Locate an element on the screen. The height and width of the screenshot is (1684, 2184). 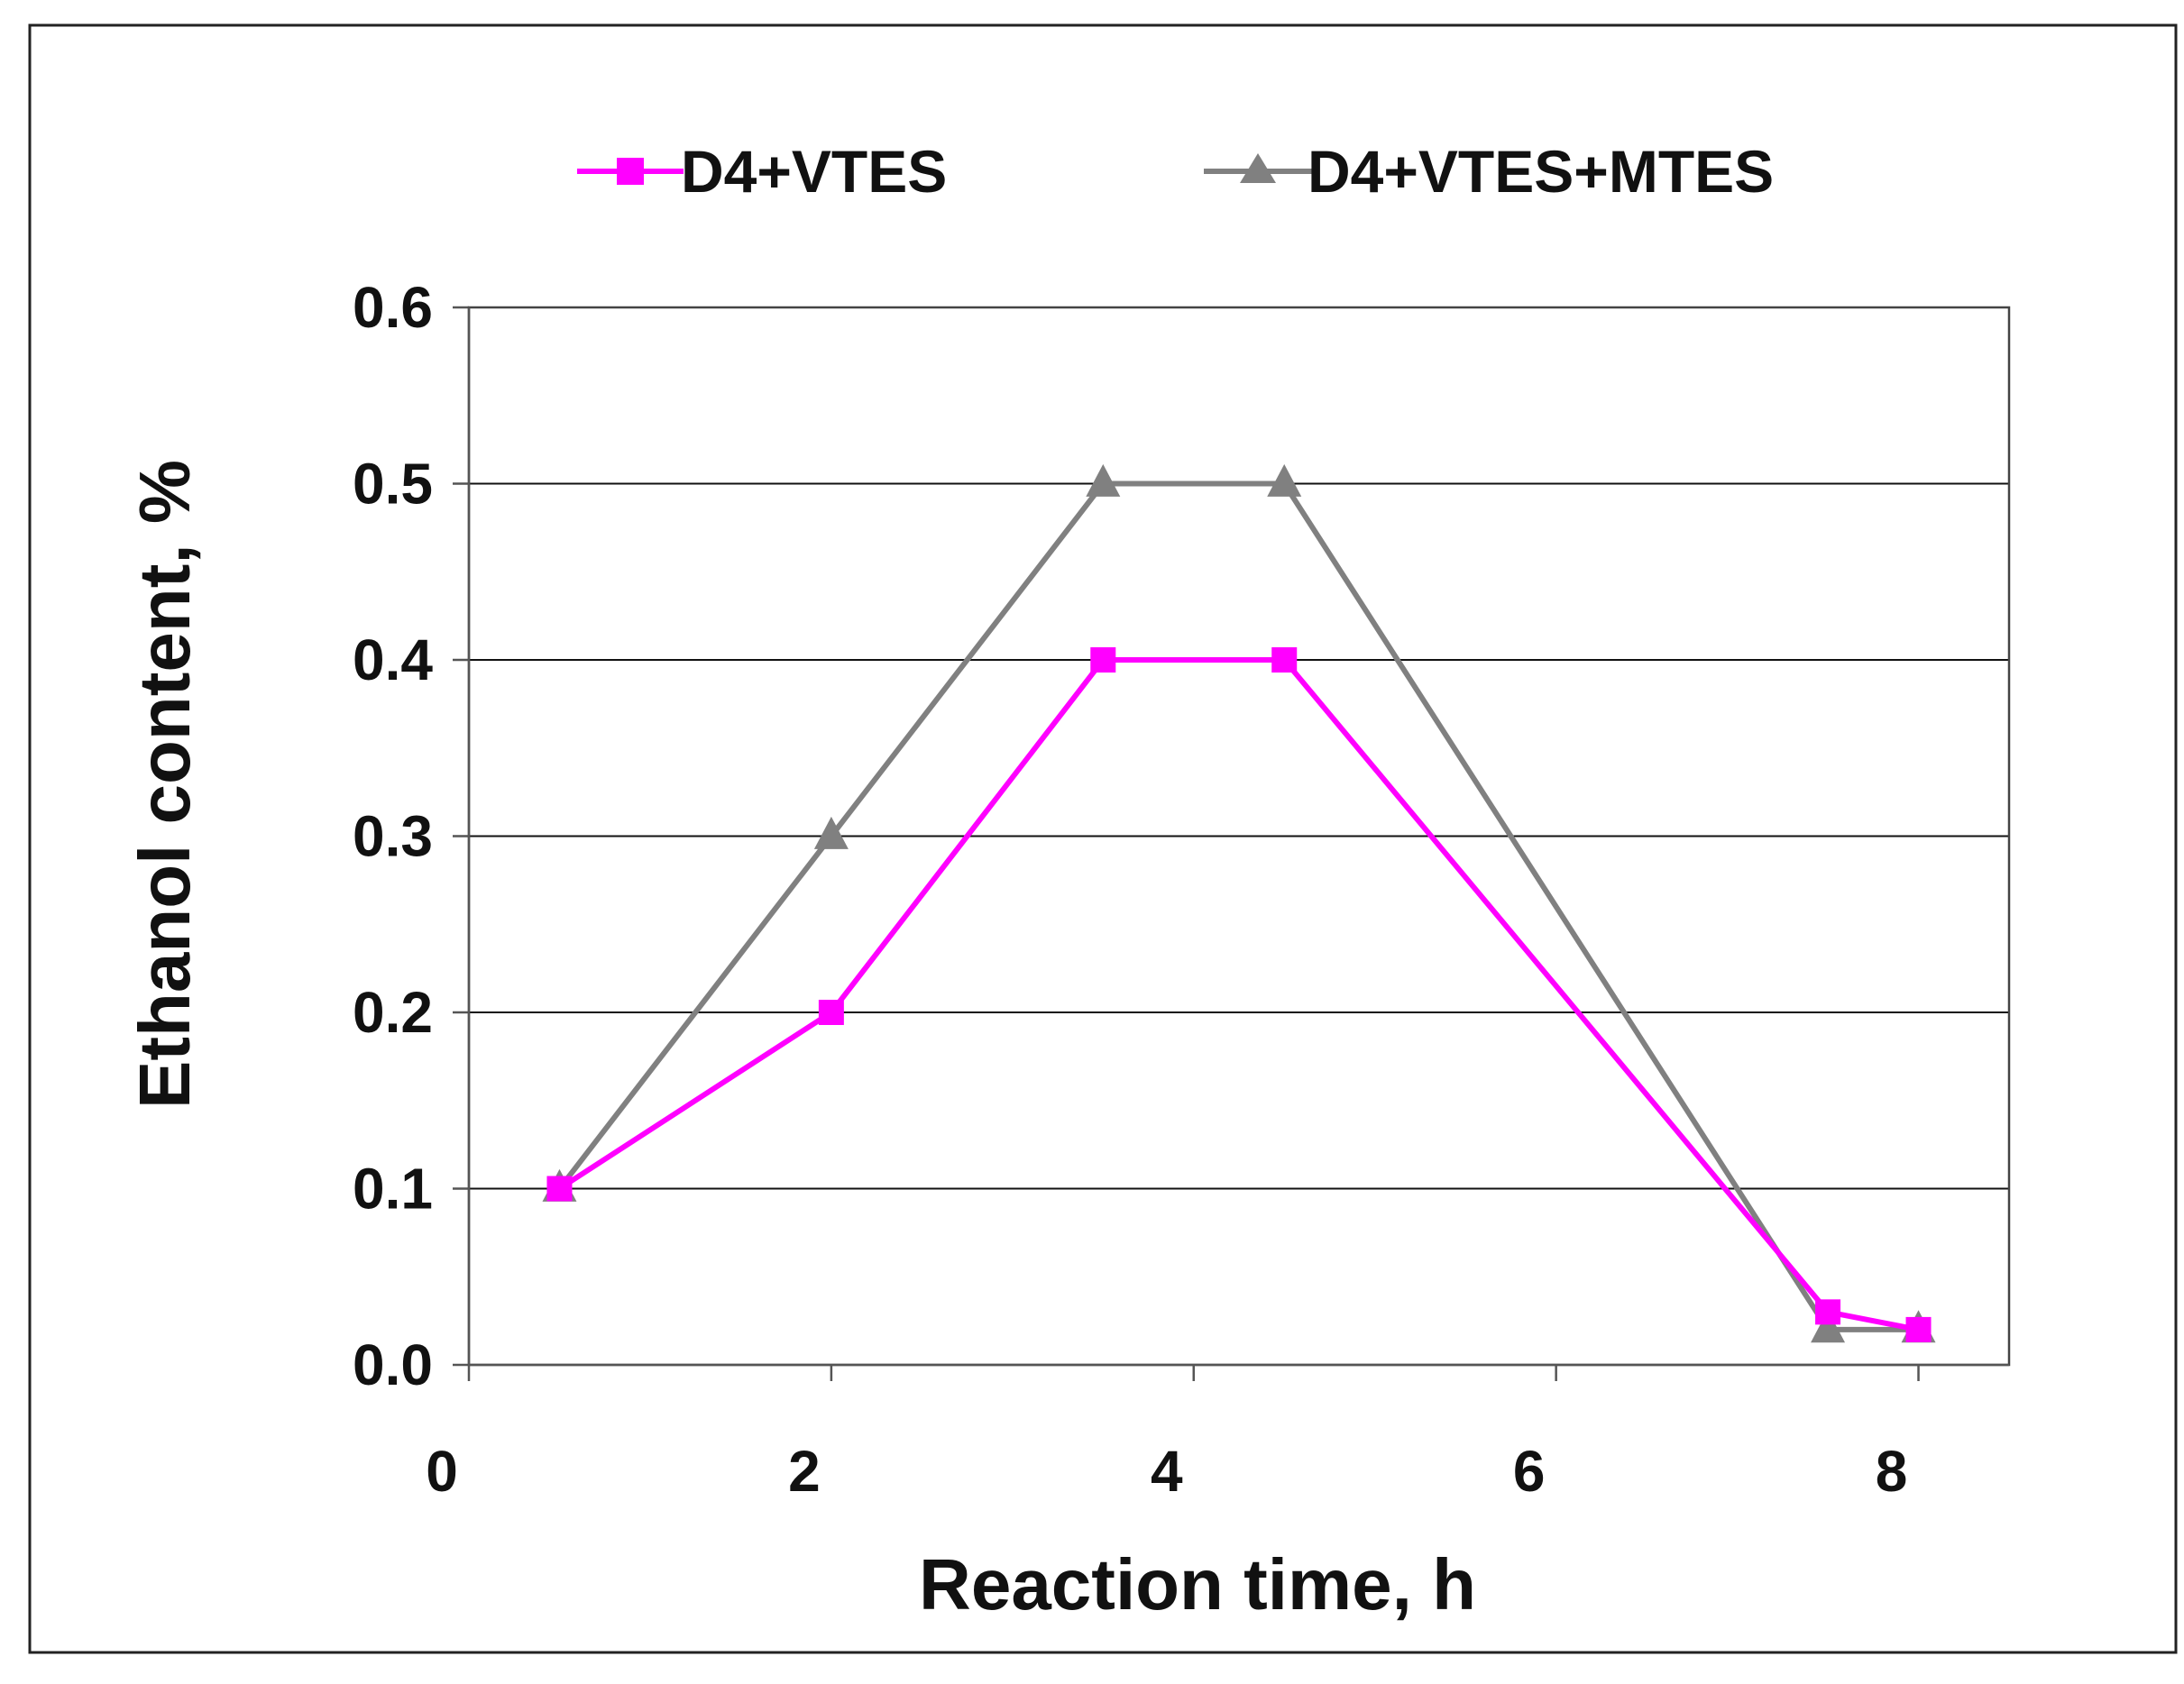
legend-item-d4-vtes: D4+VTES is located at coordinates (762, 171).